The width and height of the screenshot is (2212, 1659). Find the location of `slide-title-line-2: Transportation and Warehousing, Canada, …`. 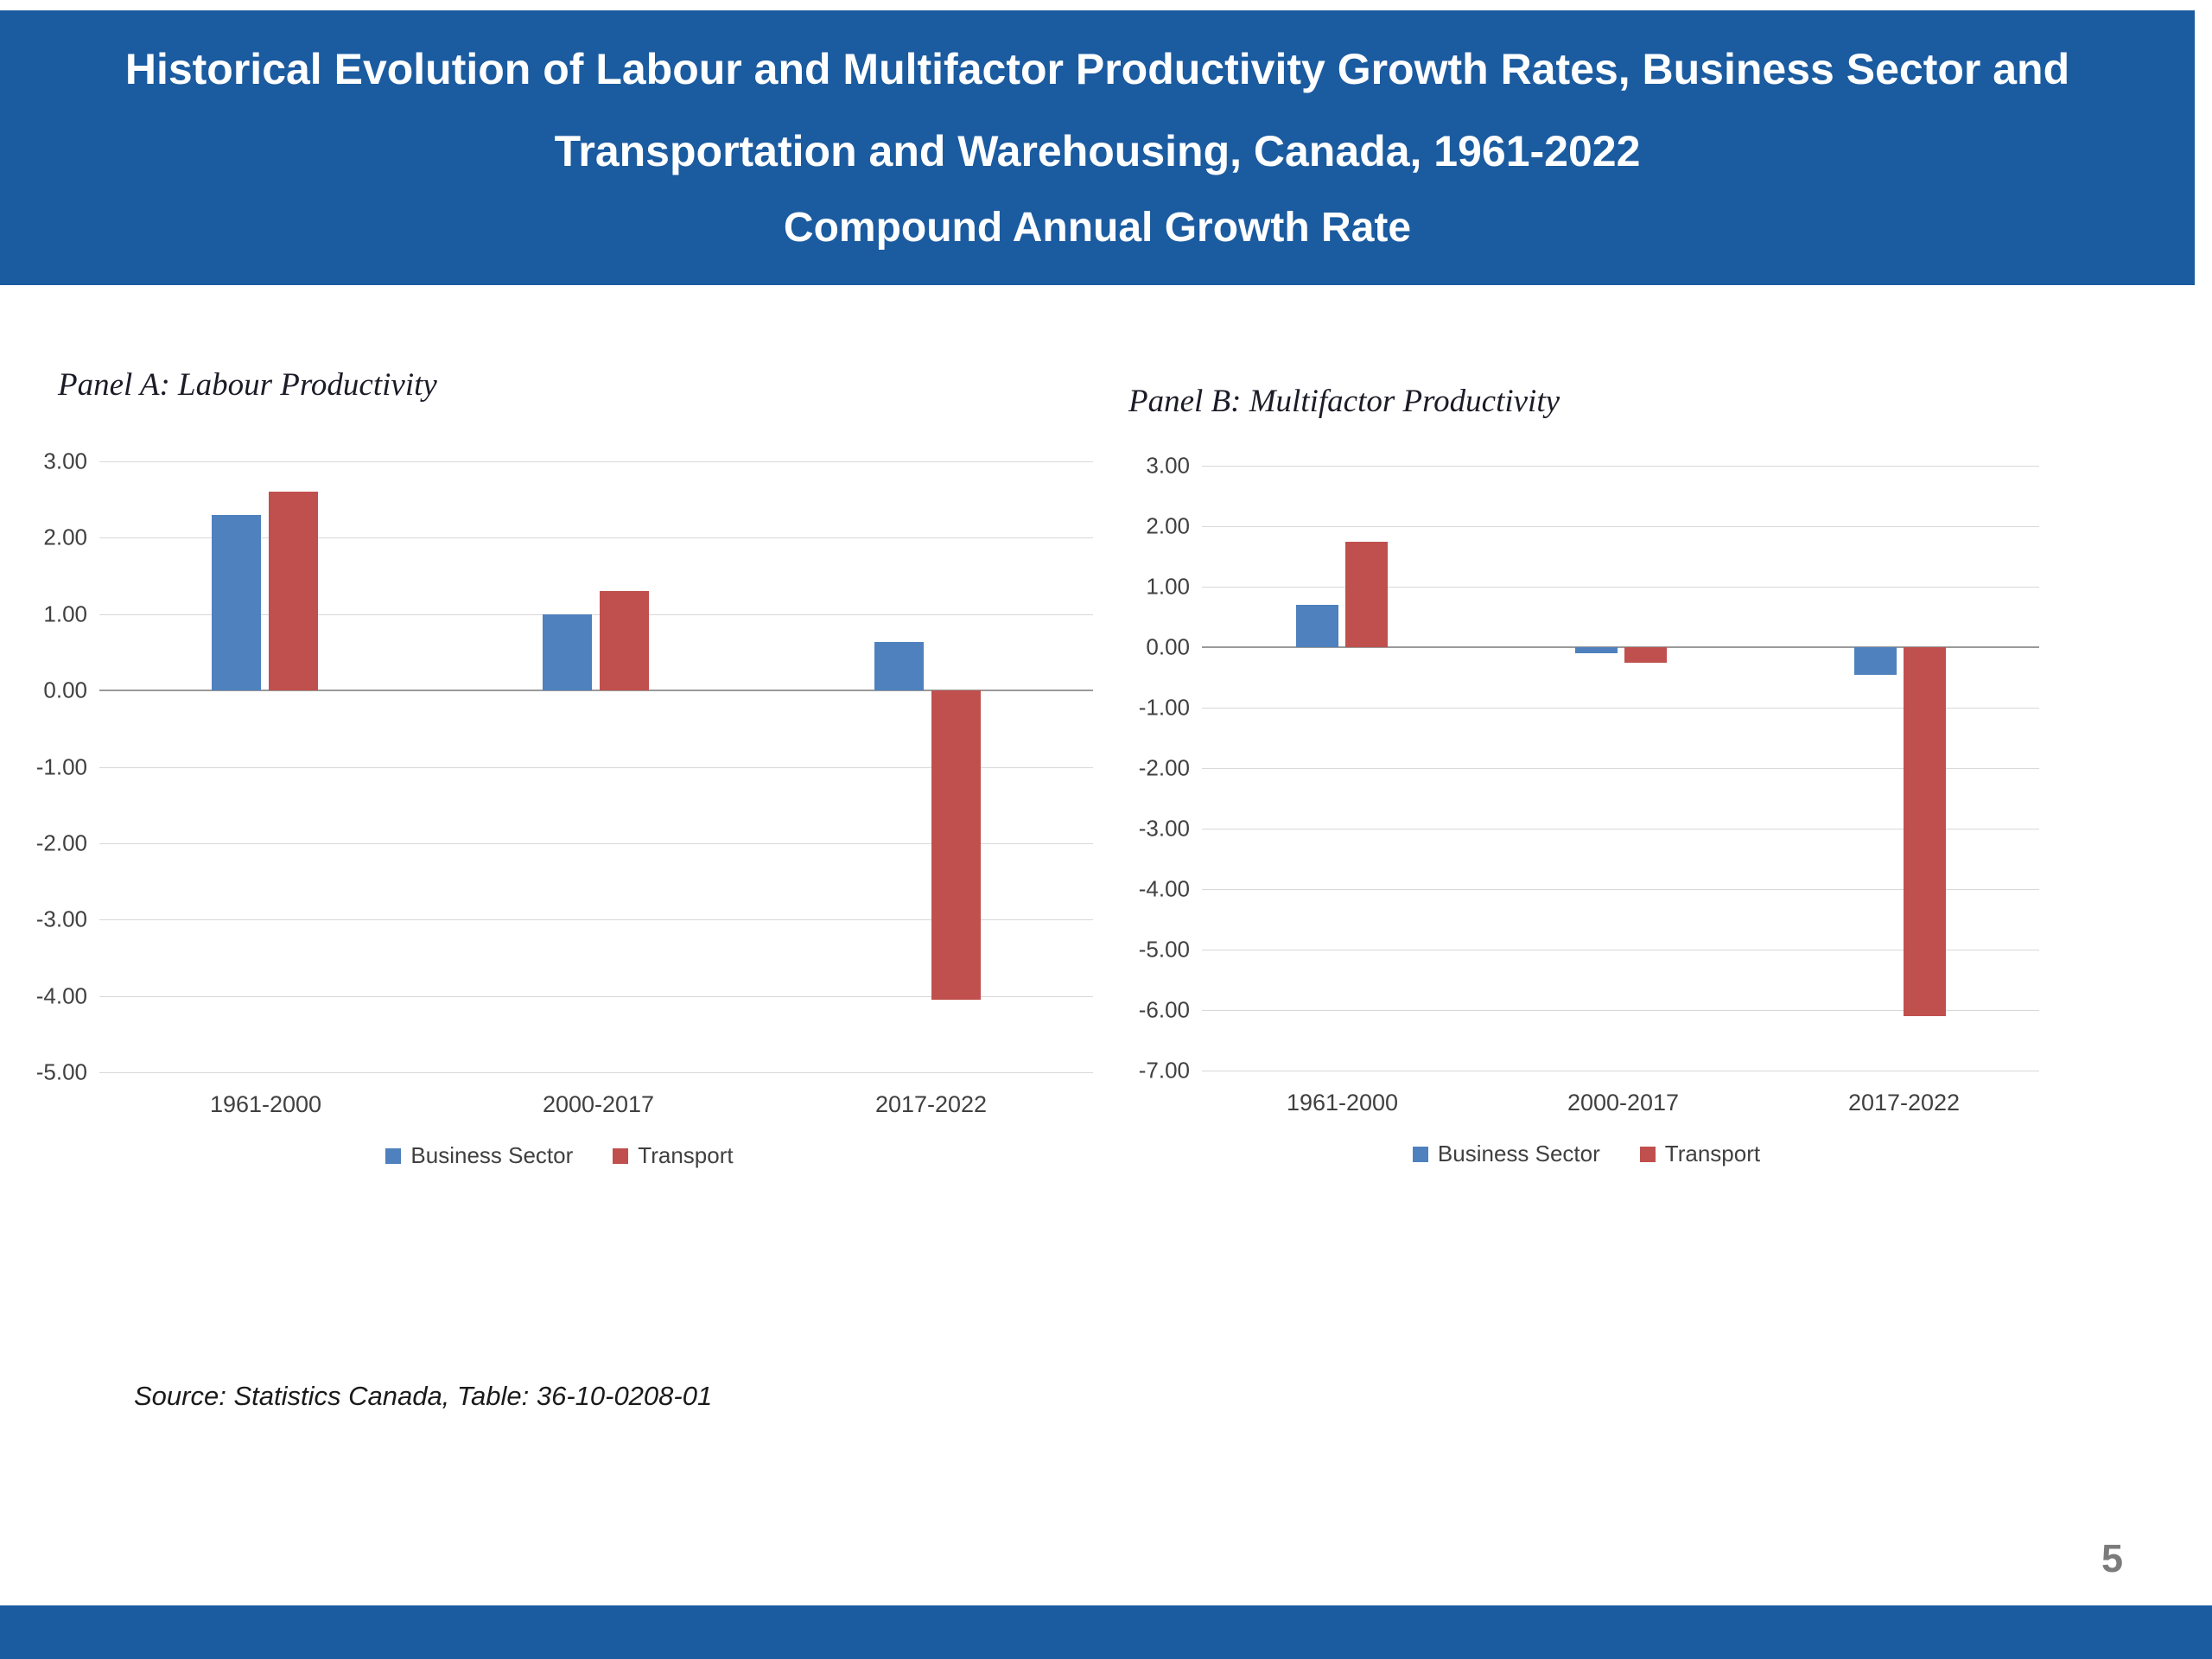

slide-title-line-2: Transportation and Warehousing, Canada, … is located at coordinates (1097, 151).